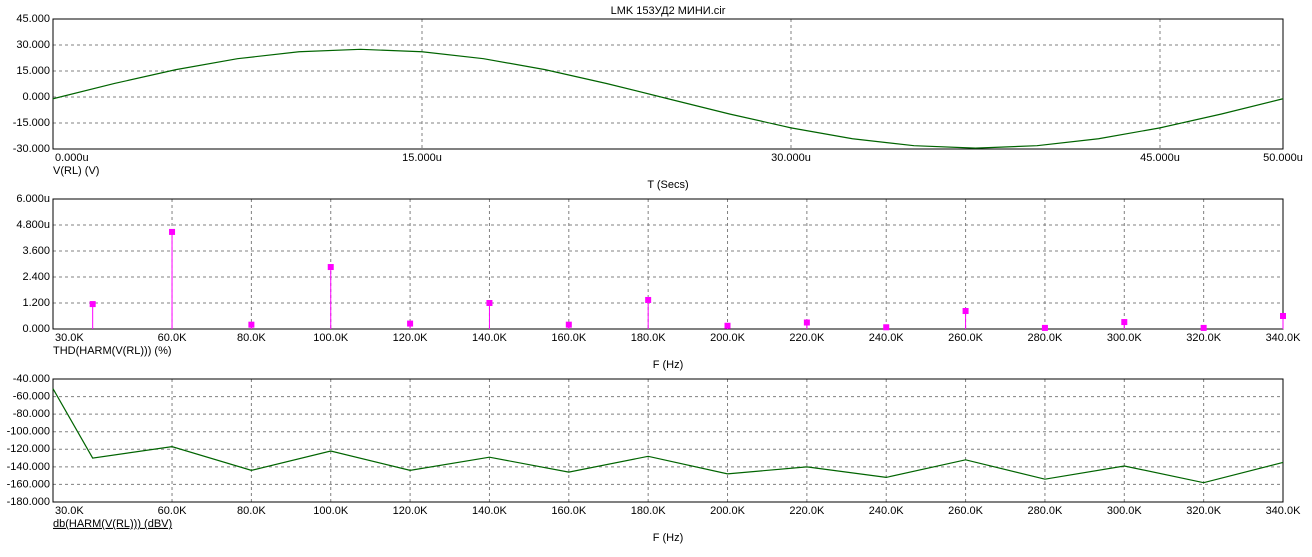 The width and height of the screenshot is (1312, 557). What do you see at coordinates (791, 158) in the screenshot?
I see `x-tick-label: 30.000u` at bounding box center [791, 158].